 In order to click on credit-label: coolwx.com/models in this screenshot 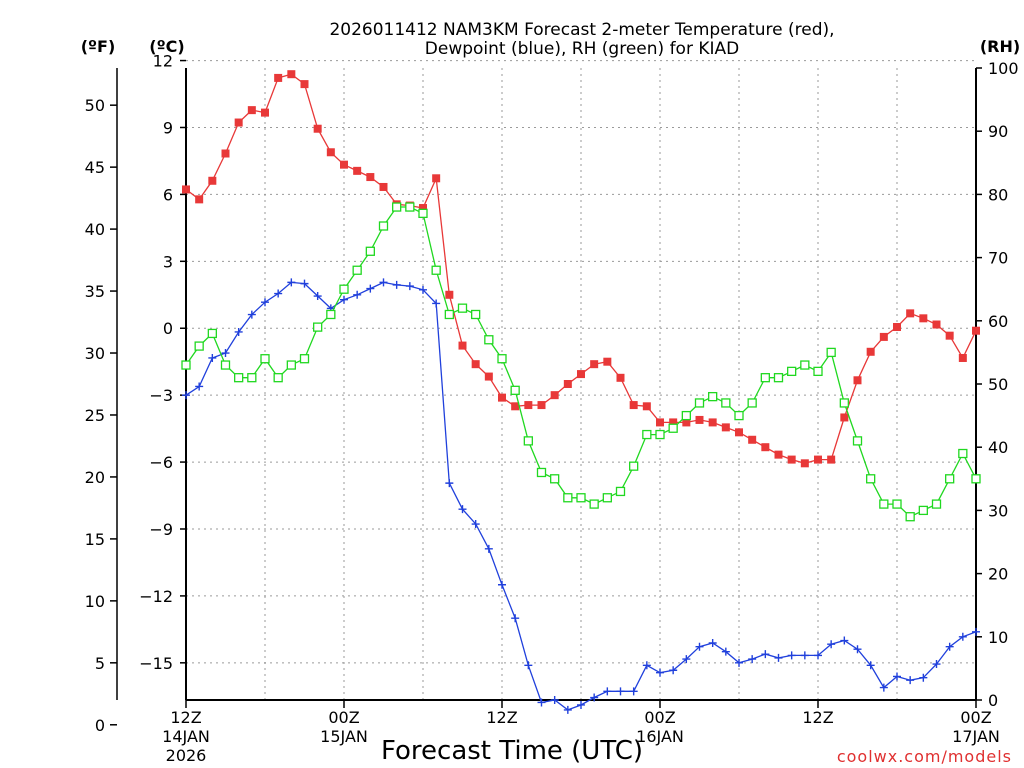, I will do `click(924, 756)`.